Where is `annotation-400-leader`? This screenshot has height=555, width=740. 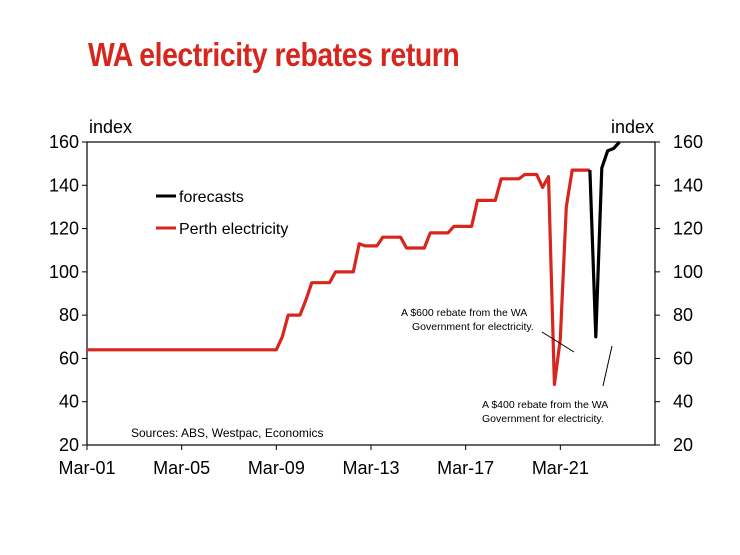
annotation-400-leader is located at coordinates (607, 366).